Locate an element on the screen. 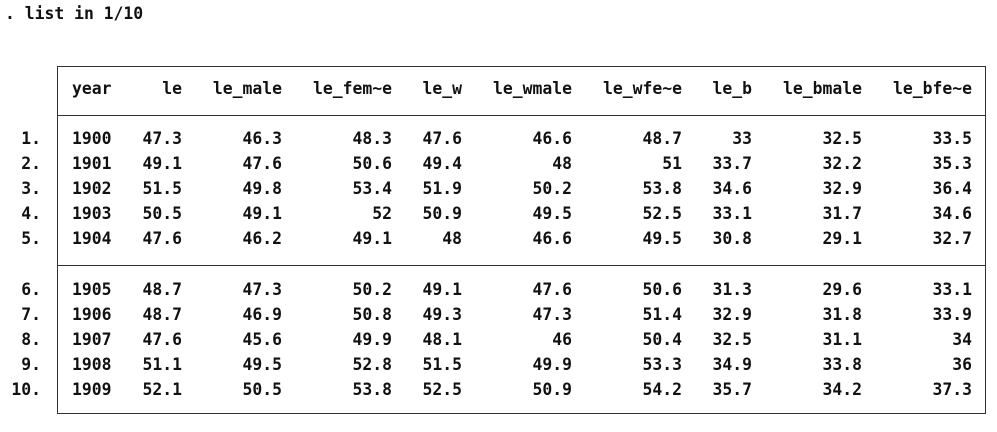 This screenshot has height=432, width=997. row-number: 4. is located at coordinates (31, 213).